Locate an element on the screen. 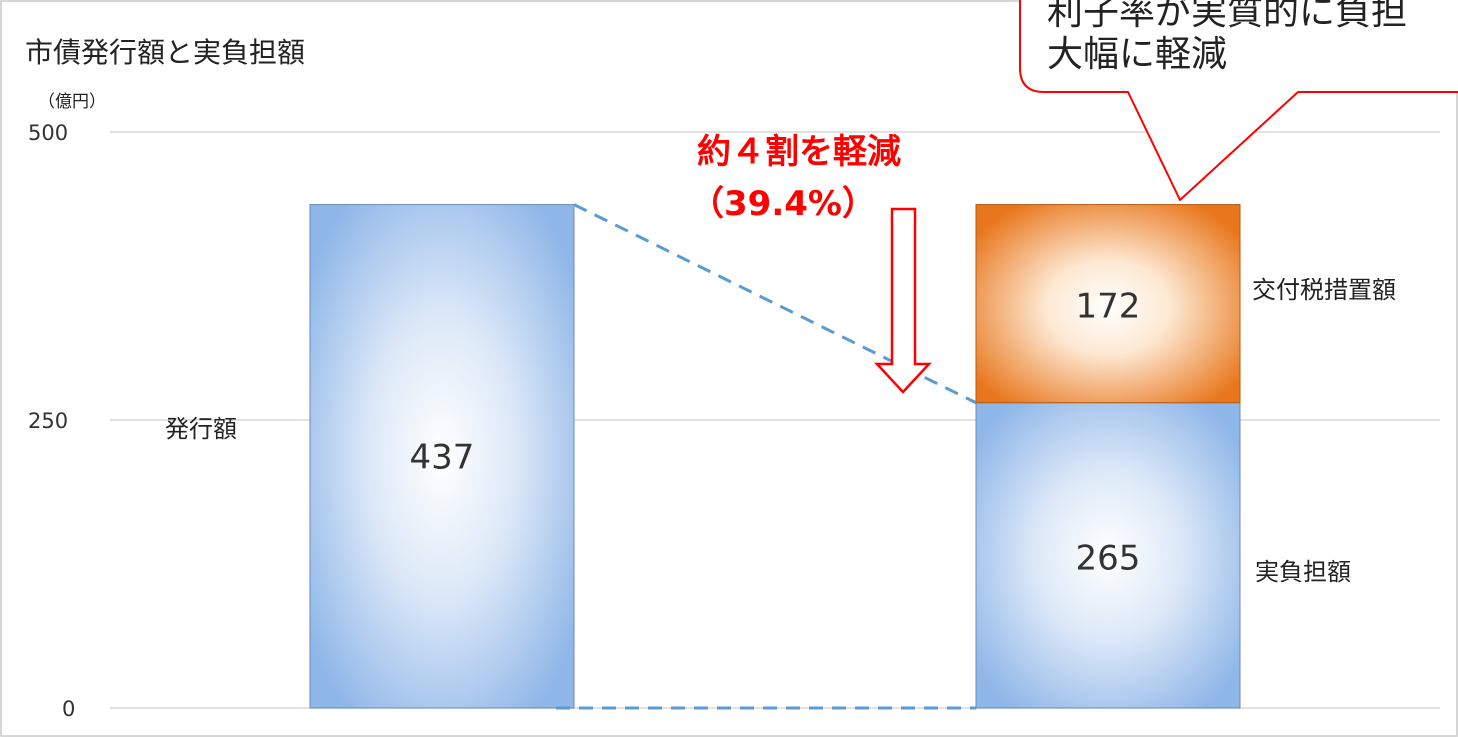  chart-title: 市債発行額と実負担額 is located at coordinates (165, 52).